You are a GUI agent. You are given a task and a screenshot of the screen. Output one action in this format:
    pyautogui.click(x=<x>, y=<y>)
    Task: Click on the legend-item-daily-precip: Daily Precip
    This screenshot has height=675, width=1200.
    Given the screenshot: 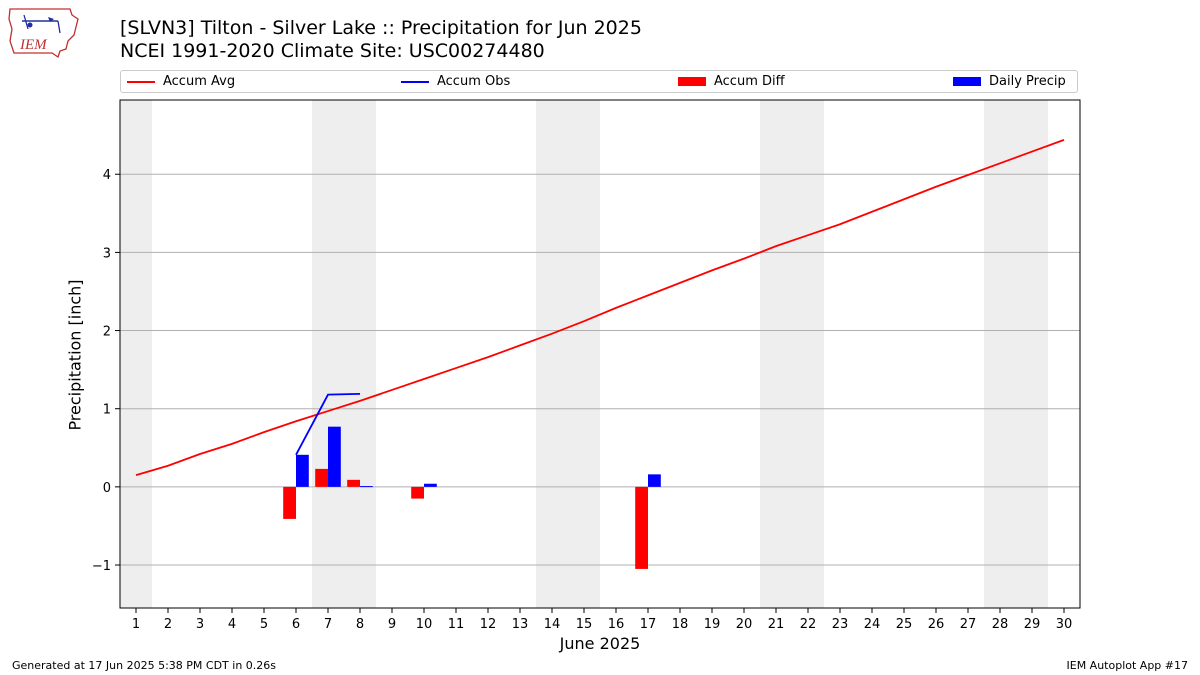 What is the action you would take?
    pyautogui.click(x=1009, y=81)
    